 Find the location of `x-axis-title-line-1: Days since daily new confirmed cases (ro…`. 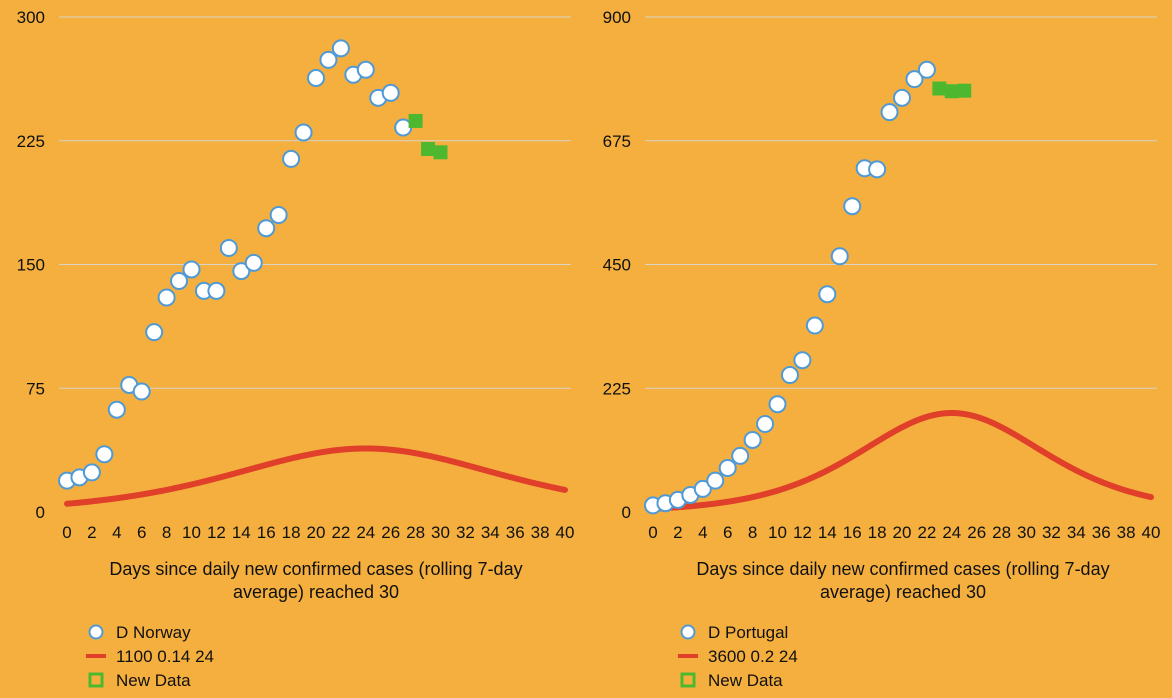

x-axis-title-line-1: Days since daily new confirmed cases (ro… is located at coordinates (902, 569).